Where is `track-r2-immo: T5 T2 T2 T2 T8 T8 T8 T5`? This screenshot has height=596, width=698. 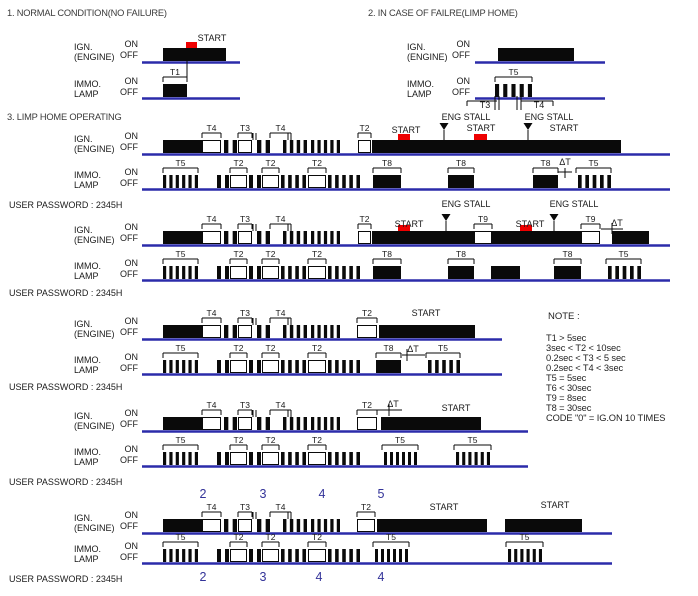 track-r2-immo: T5 T2 T2 T2 T8 T8 T8 T5 is located at coordinates (406, 265).